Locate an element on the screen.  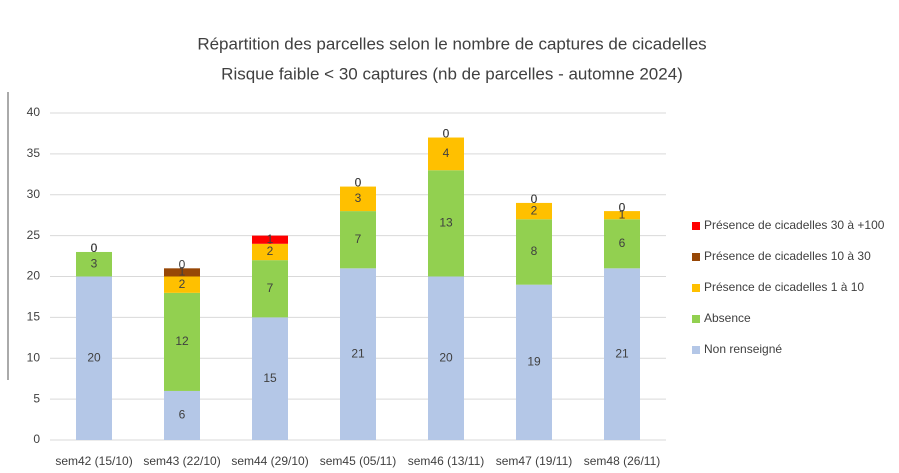
data-label: 8 is located at coordinates (534, 251).